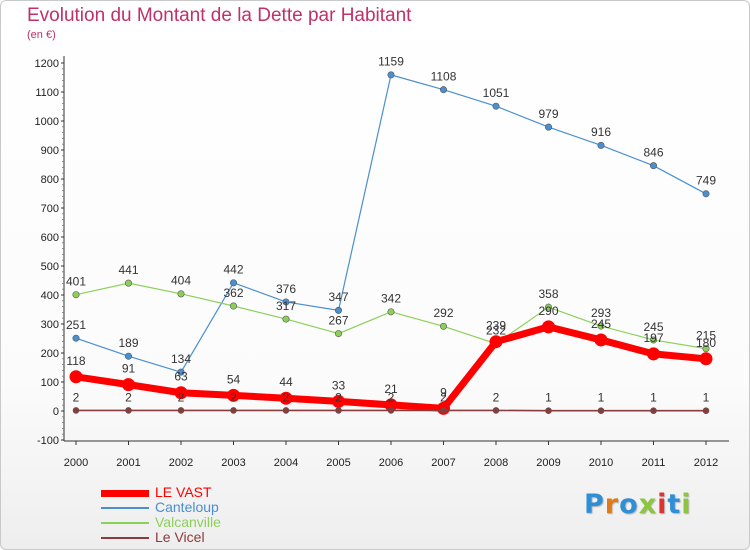  Describe the element at coordinates (706, 343) in the screenshot. I see `data-label-le-vast: 180` at that location.